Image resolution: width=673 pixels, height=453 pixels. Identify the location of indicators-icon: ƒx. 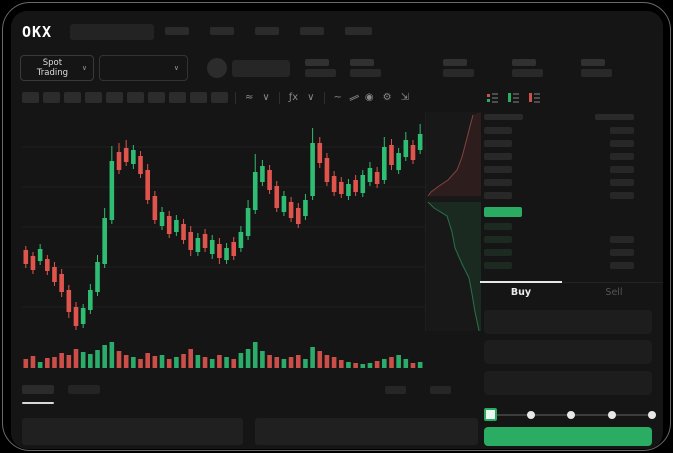
(293, 97).